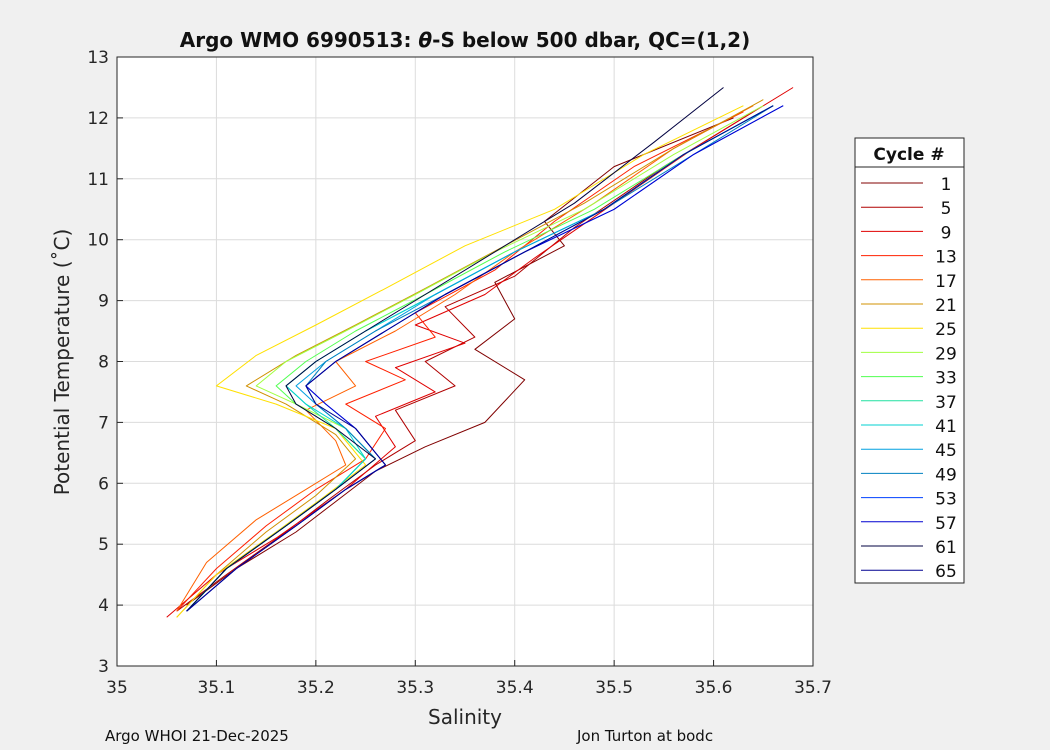  I want to click on legend-label: 9, so click(946, 233).